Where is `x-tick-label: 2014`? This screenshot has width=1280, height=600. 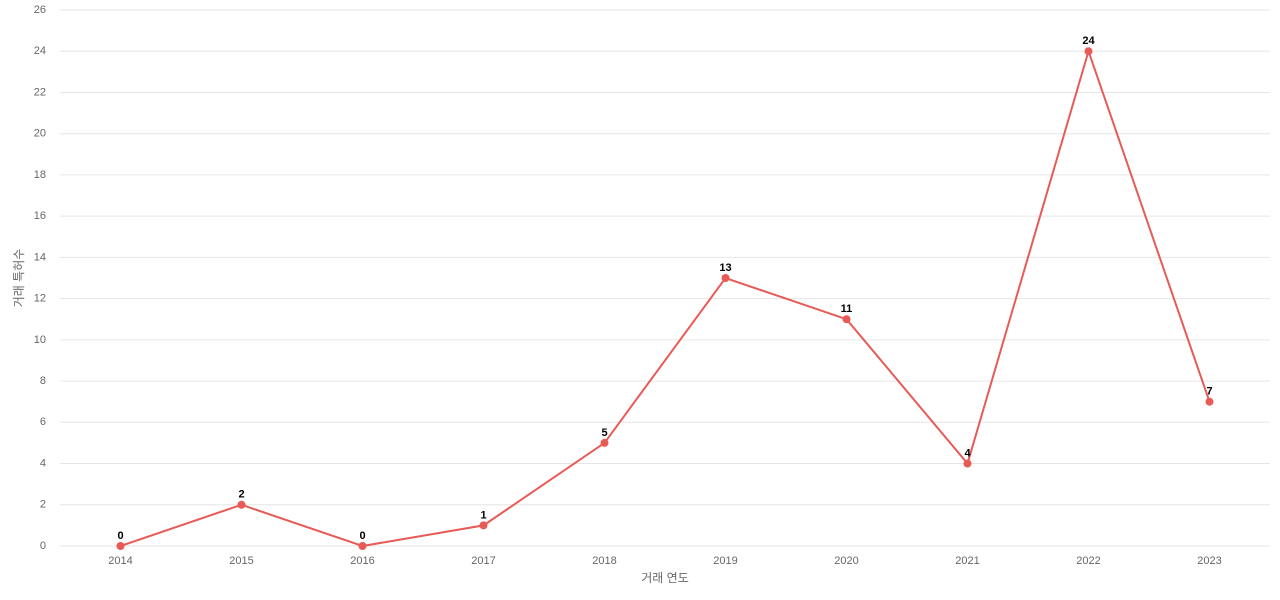 x-tick-label: 2014 is located at coordinates (120, 561).